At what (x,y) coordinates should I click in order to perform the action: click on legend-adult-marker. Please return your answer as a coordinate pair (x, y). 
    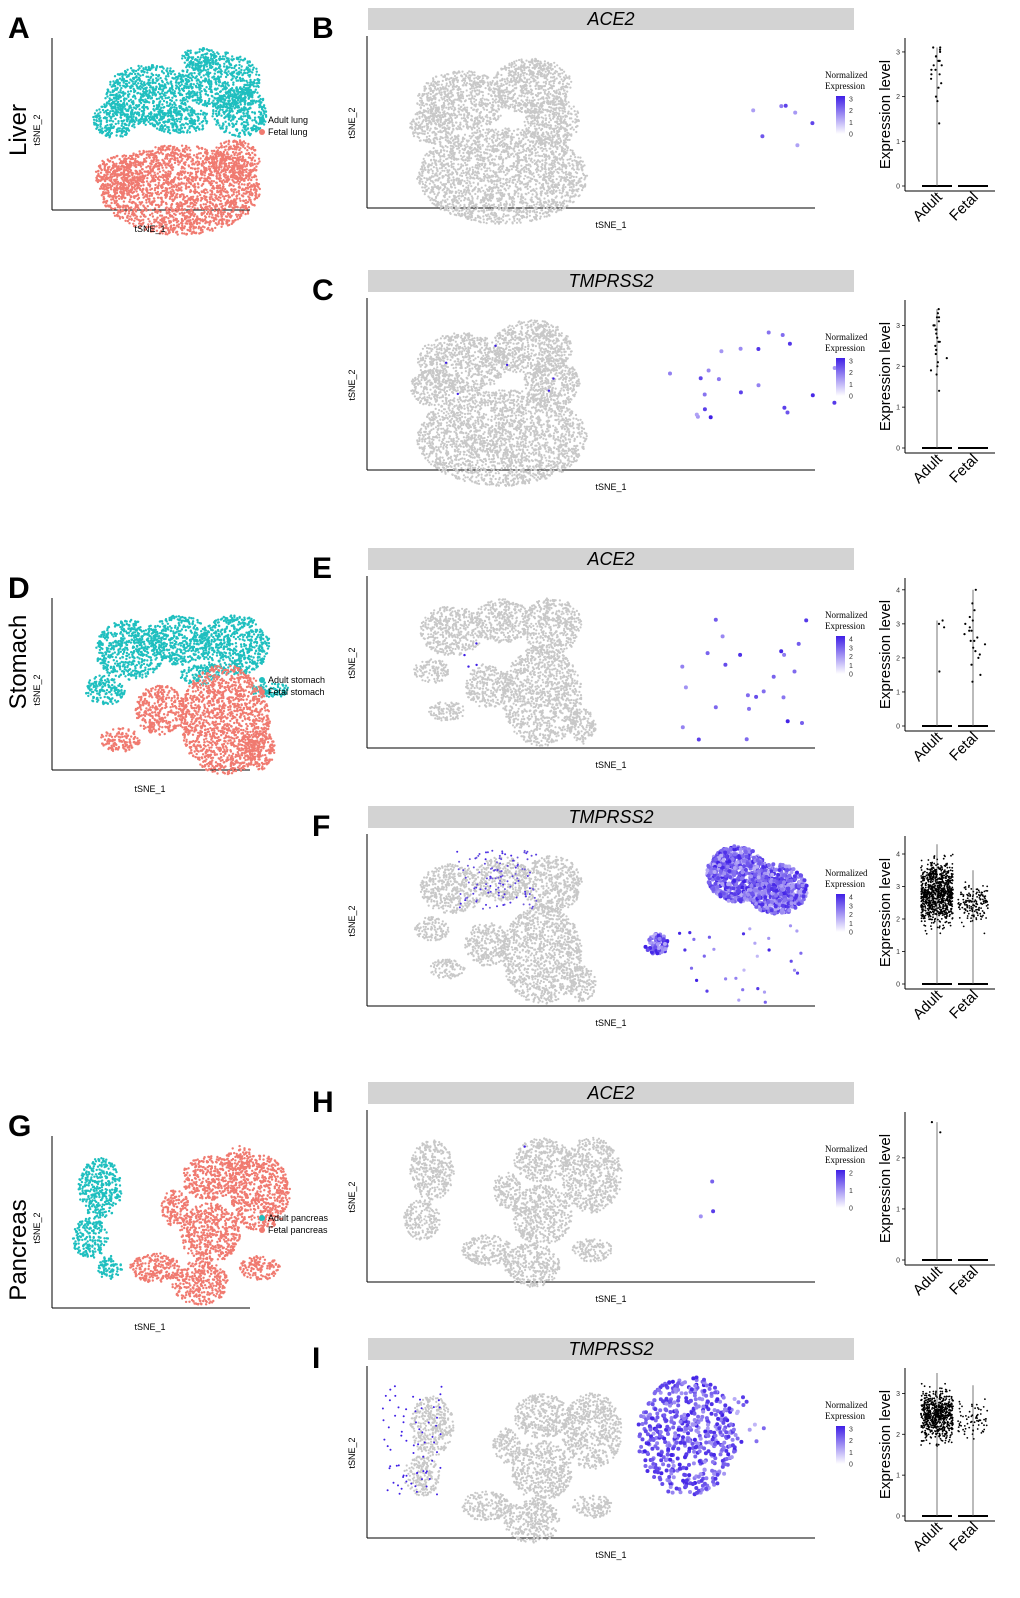
    Looking at the image, I should click on (262, 1218).